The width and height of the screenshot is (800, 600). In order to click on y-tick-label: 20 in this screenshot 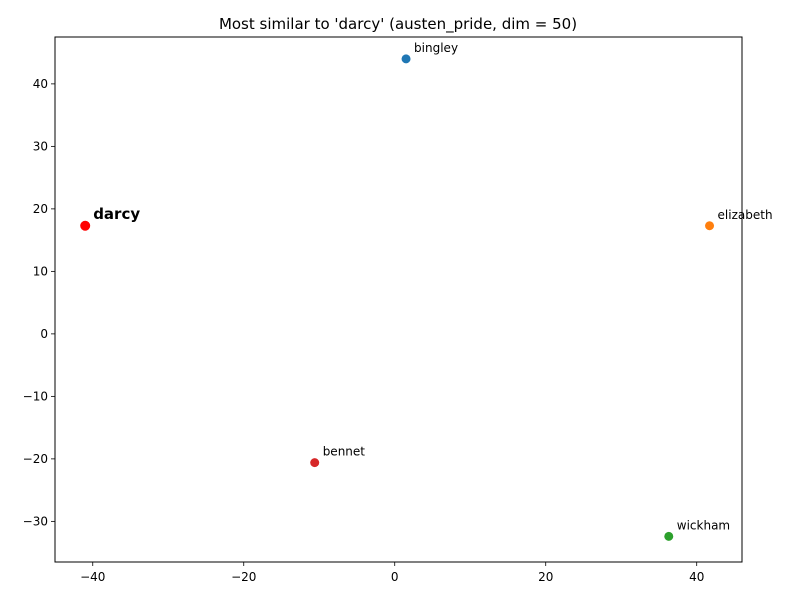, I will do `click(40, 209)`.